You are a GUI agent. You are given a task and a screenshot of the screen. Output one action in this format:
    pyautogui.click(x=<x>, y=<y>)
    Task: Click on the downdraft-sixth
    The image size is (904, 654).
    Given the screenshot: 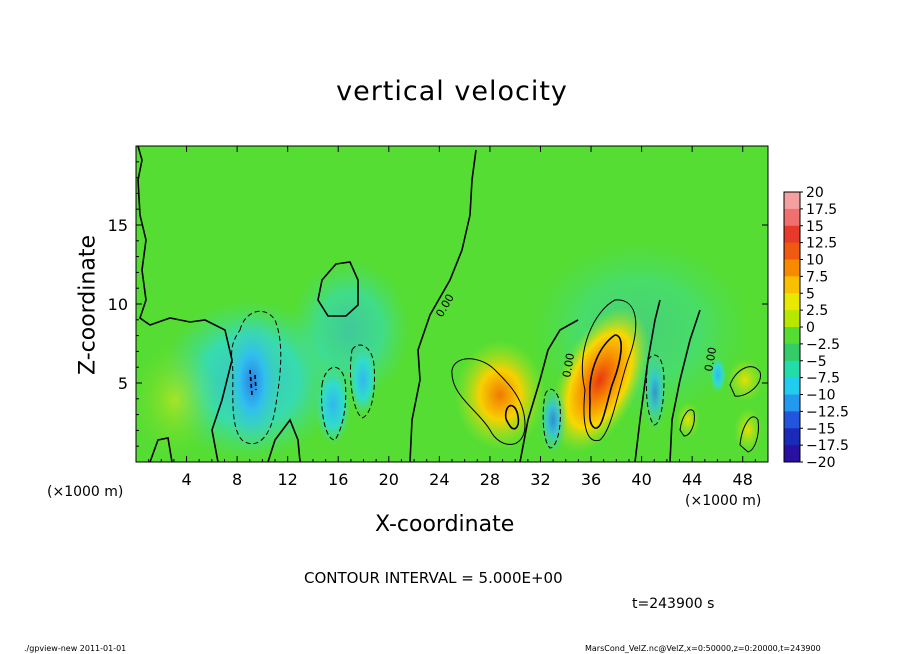 What is the action you would take?
    pyautogui.click(x=718, y=375)
    